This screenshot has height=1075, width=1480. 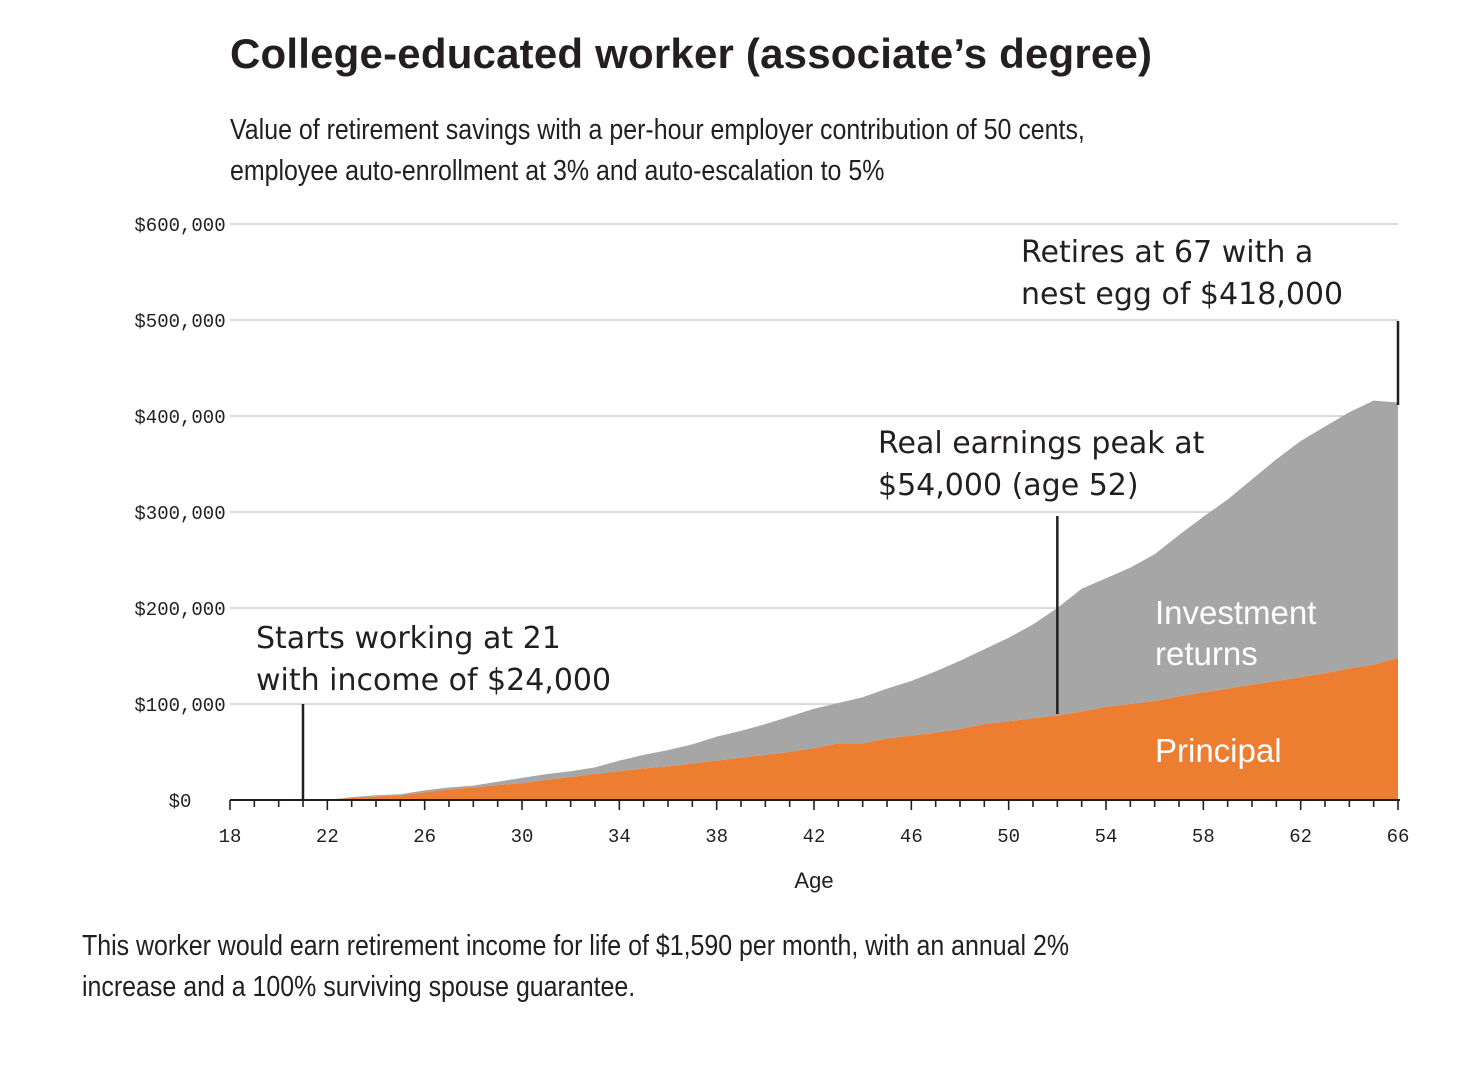 What do you see at coordinates (1203, 837) in the screenshot?
I see `x-tick-label-58: 58` at bounding box center [1203, 837].